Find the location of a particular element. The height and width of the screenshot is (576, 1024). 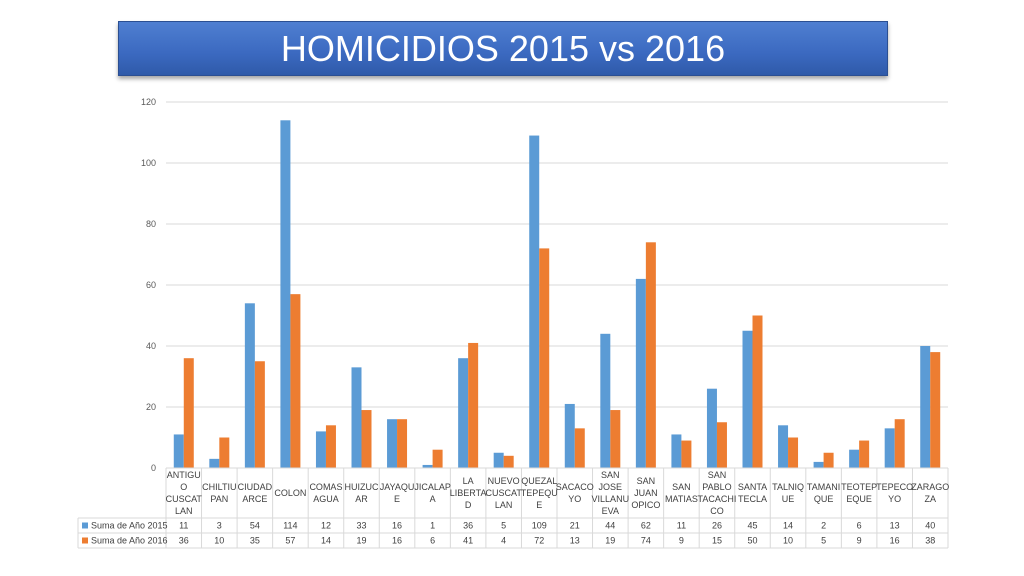

series-name: Suma de Año 2015 is located at coordinates (129, 526).